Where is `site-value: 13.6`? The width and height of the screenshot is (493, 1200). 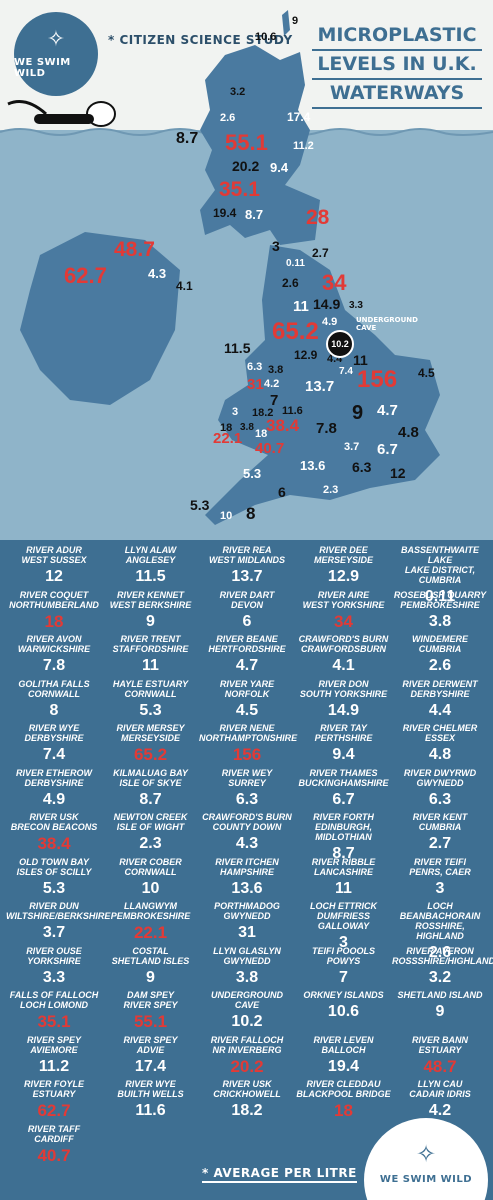 site-value: 13.6 is located at coordinates (247, 888).